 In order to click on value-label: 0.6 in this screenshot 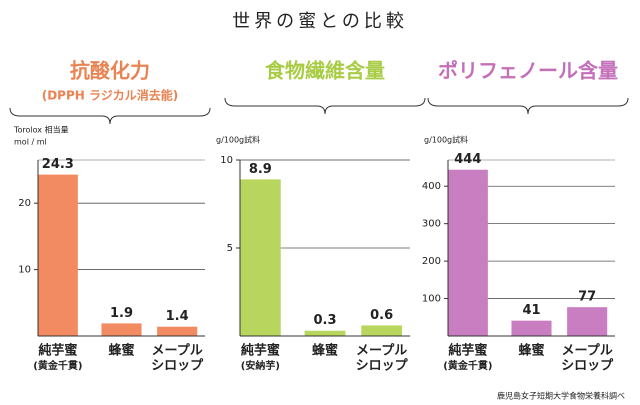, I will do `click(381, 315)`.